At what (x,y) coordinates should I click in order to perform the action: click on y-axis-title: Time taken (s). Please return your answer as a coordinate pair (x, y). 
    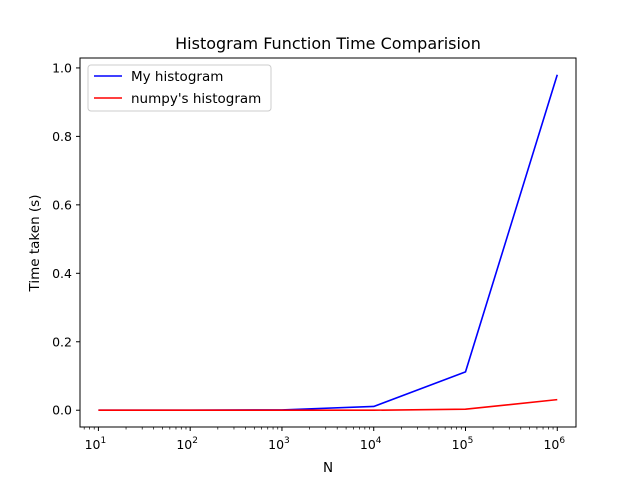
    Looking at the image, I should click on (35, 244).